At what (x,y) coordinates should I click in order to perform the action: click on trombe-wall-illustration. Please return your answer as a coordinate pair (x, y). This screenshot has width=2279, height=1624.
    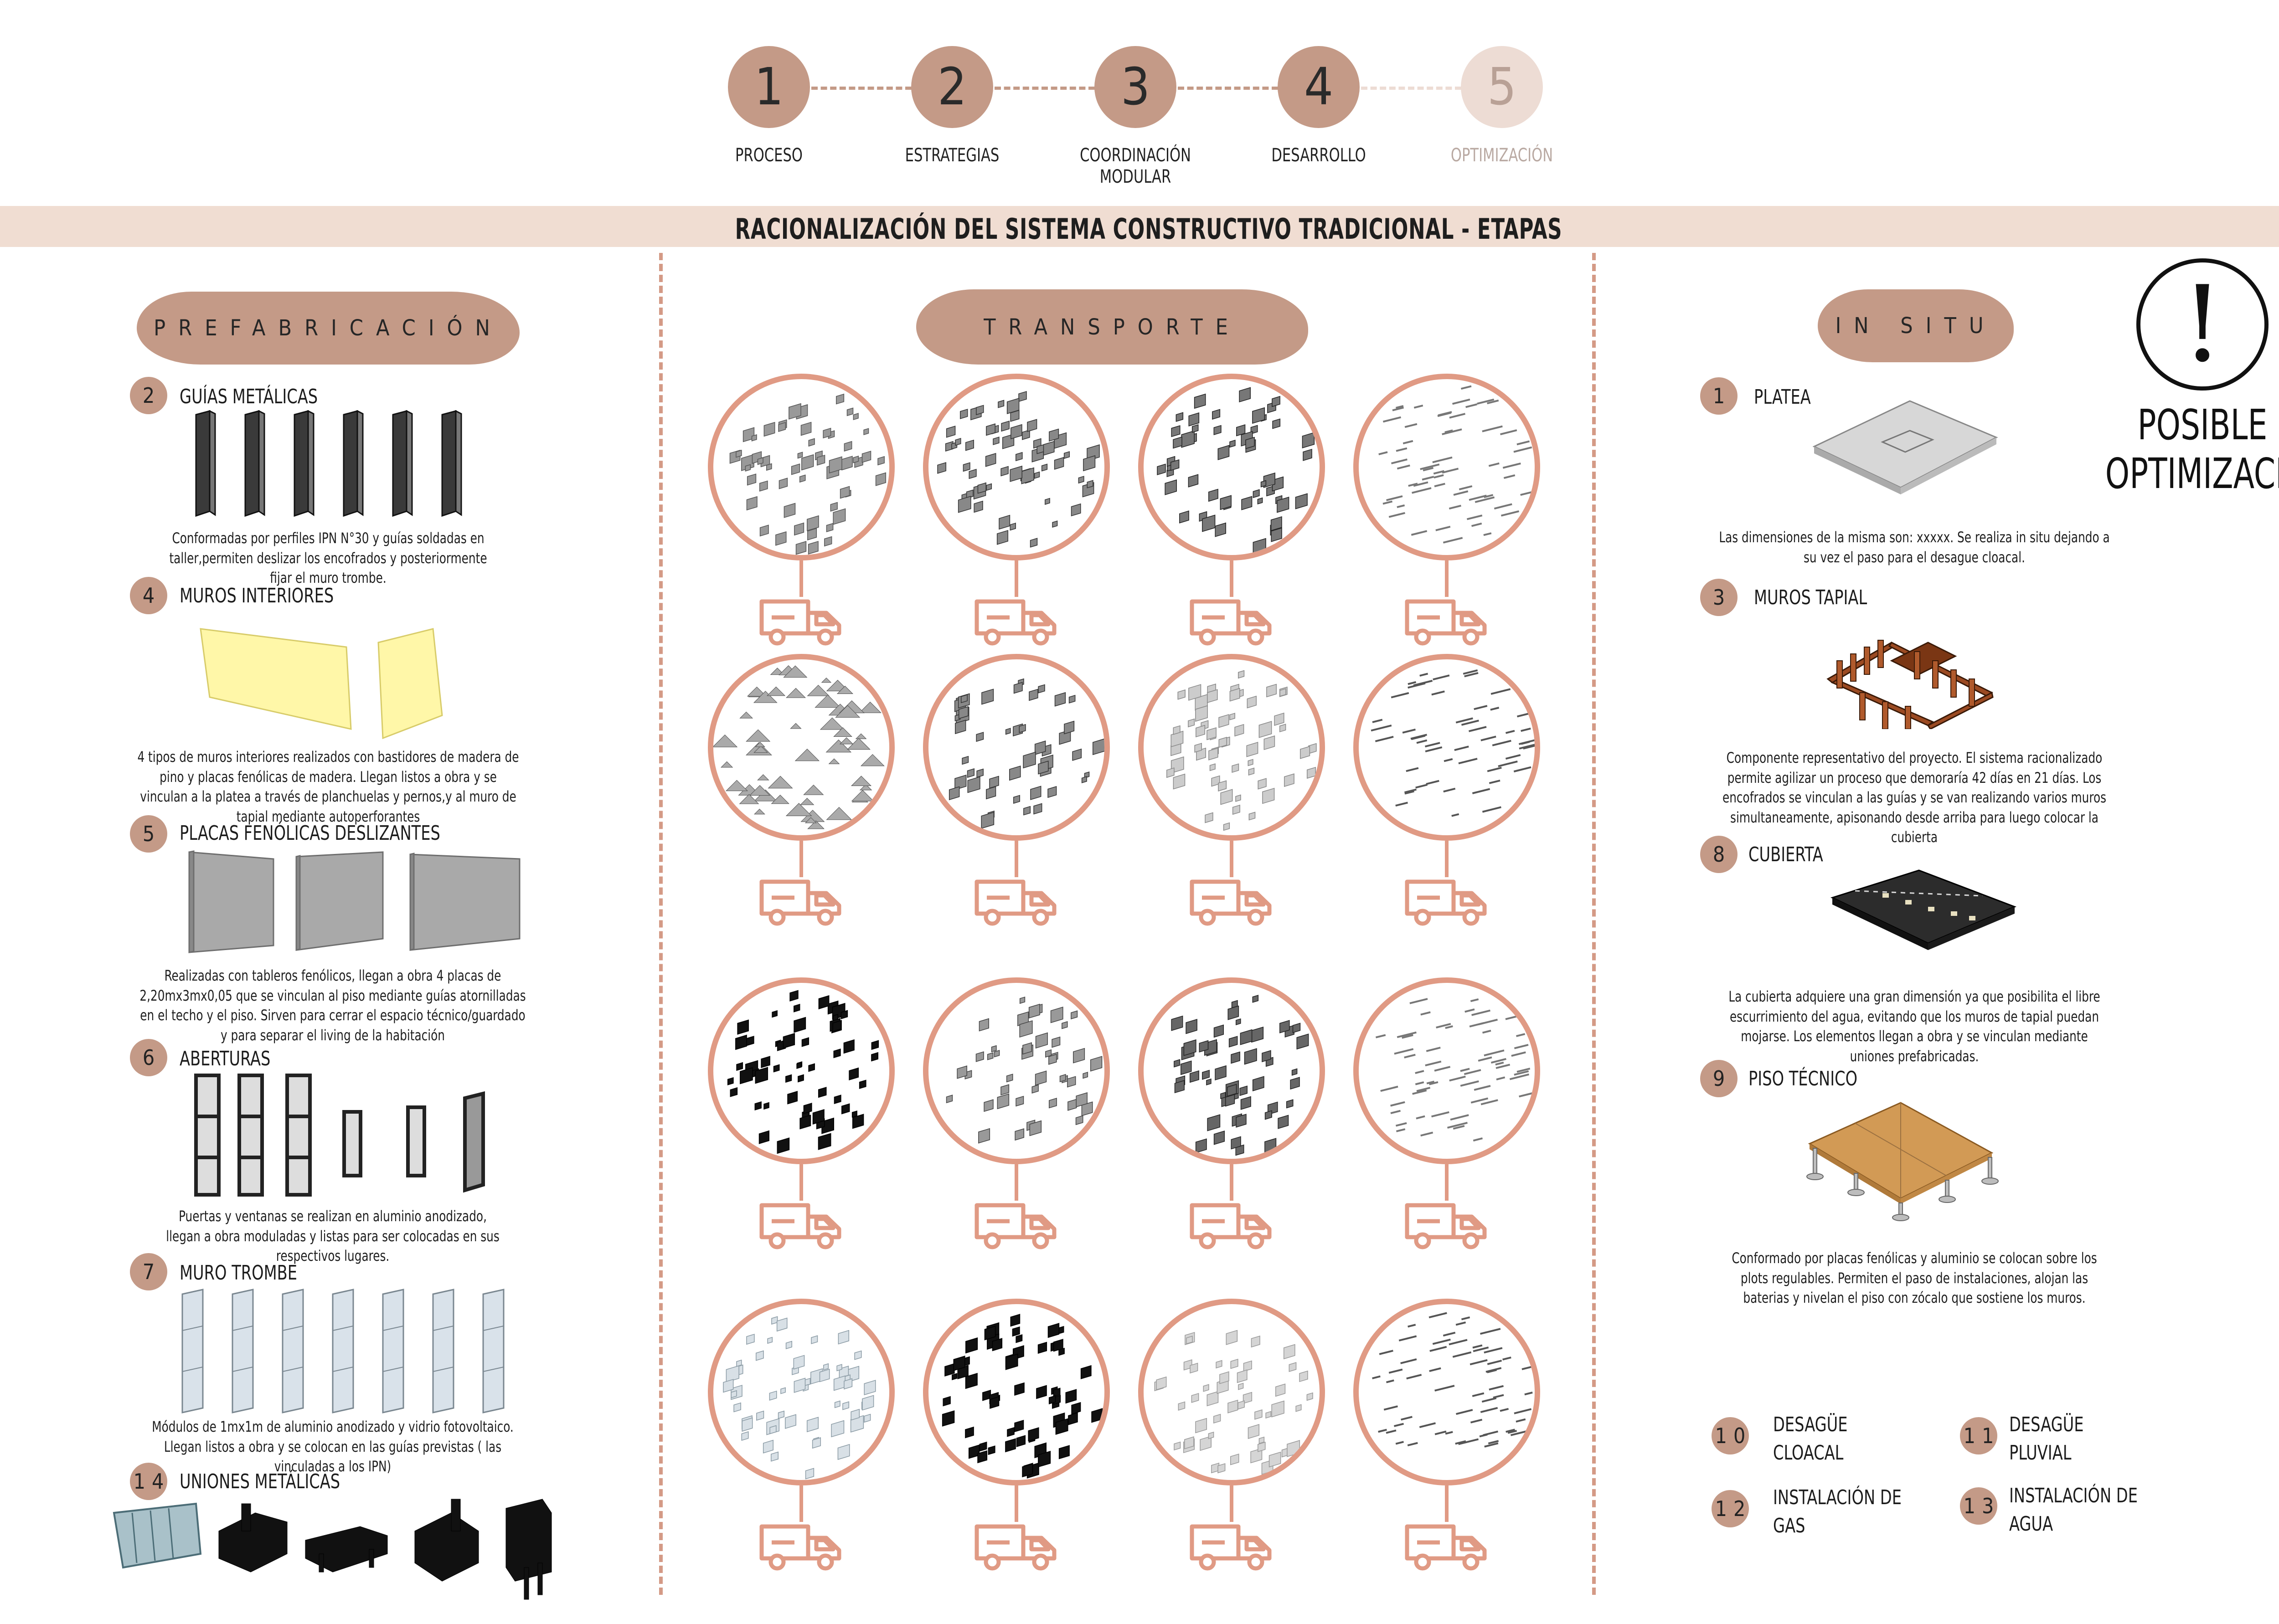
    Looking at the image, I should click on (343, 1351).